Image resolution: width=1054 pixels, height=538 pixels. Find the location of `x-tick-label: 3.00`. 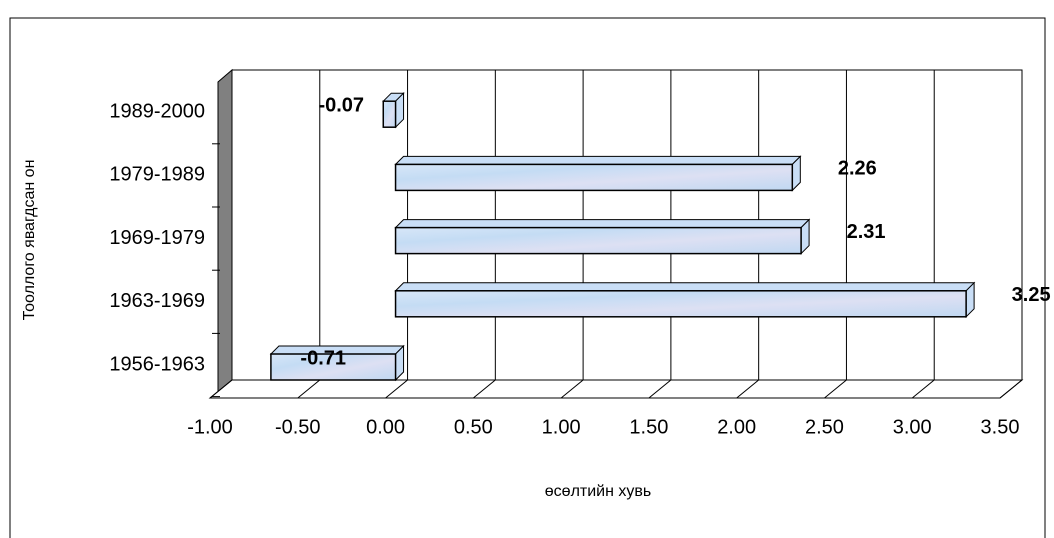

x-tick-label: 3.00 is located at coordinates (912, 427).